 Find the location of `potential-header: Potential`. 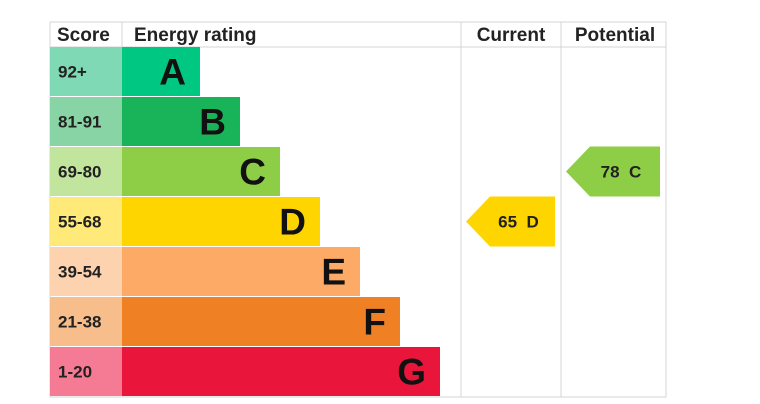

potential-header: Potential is located at coordinates (615, 35).